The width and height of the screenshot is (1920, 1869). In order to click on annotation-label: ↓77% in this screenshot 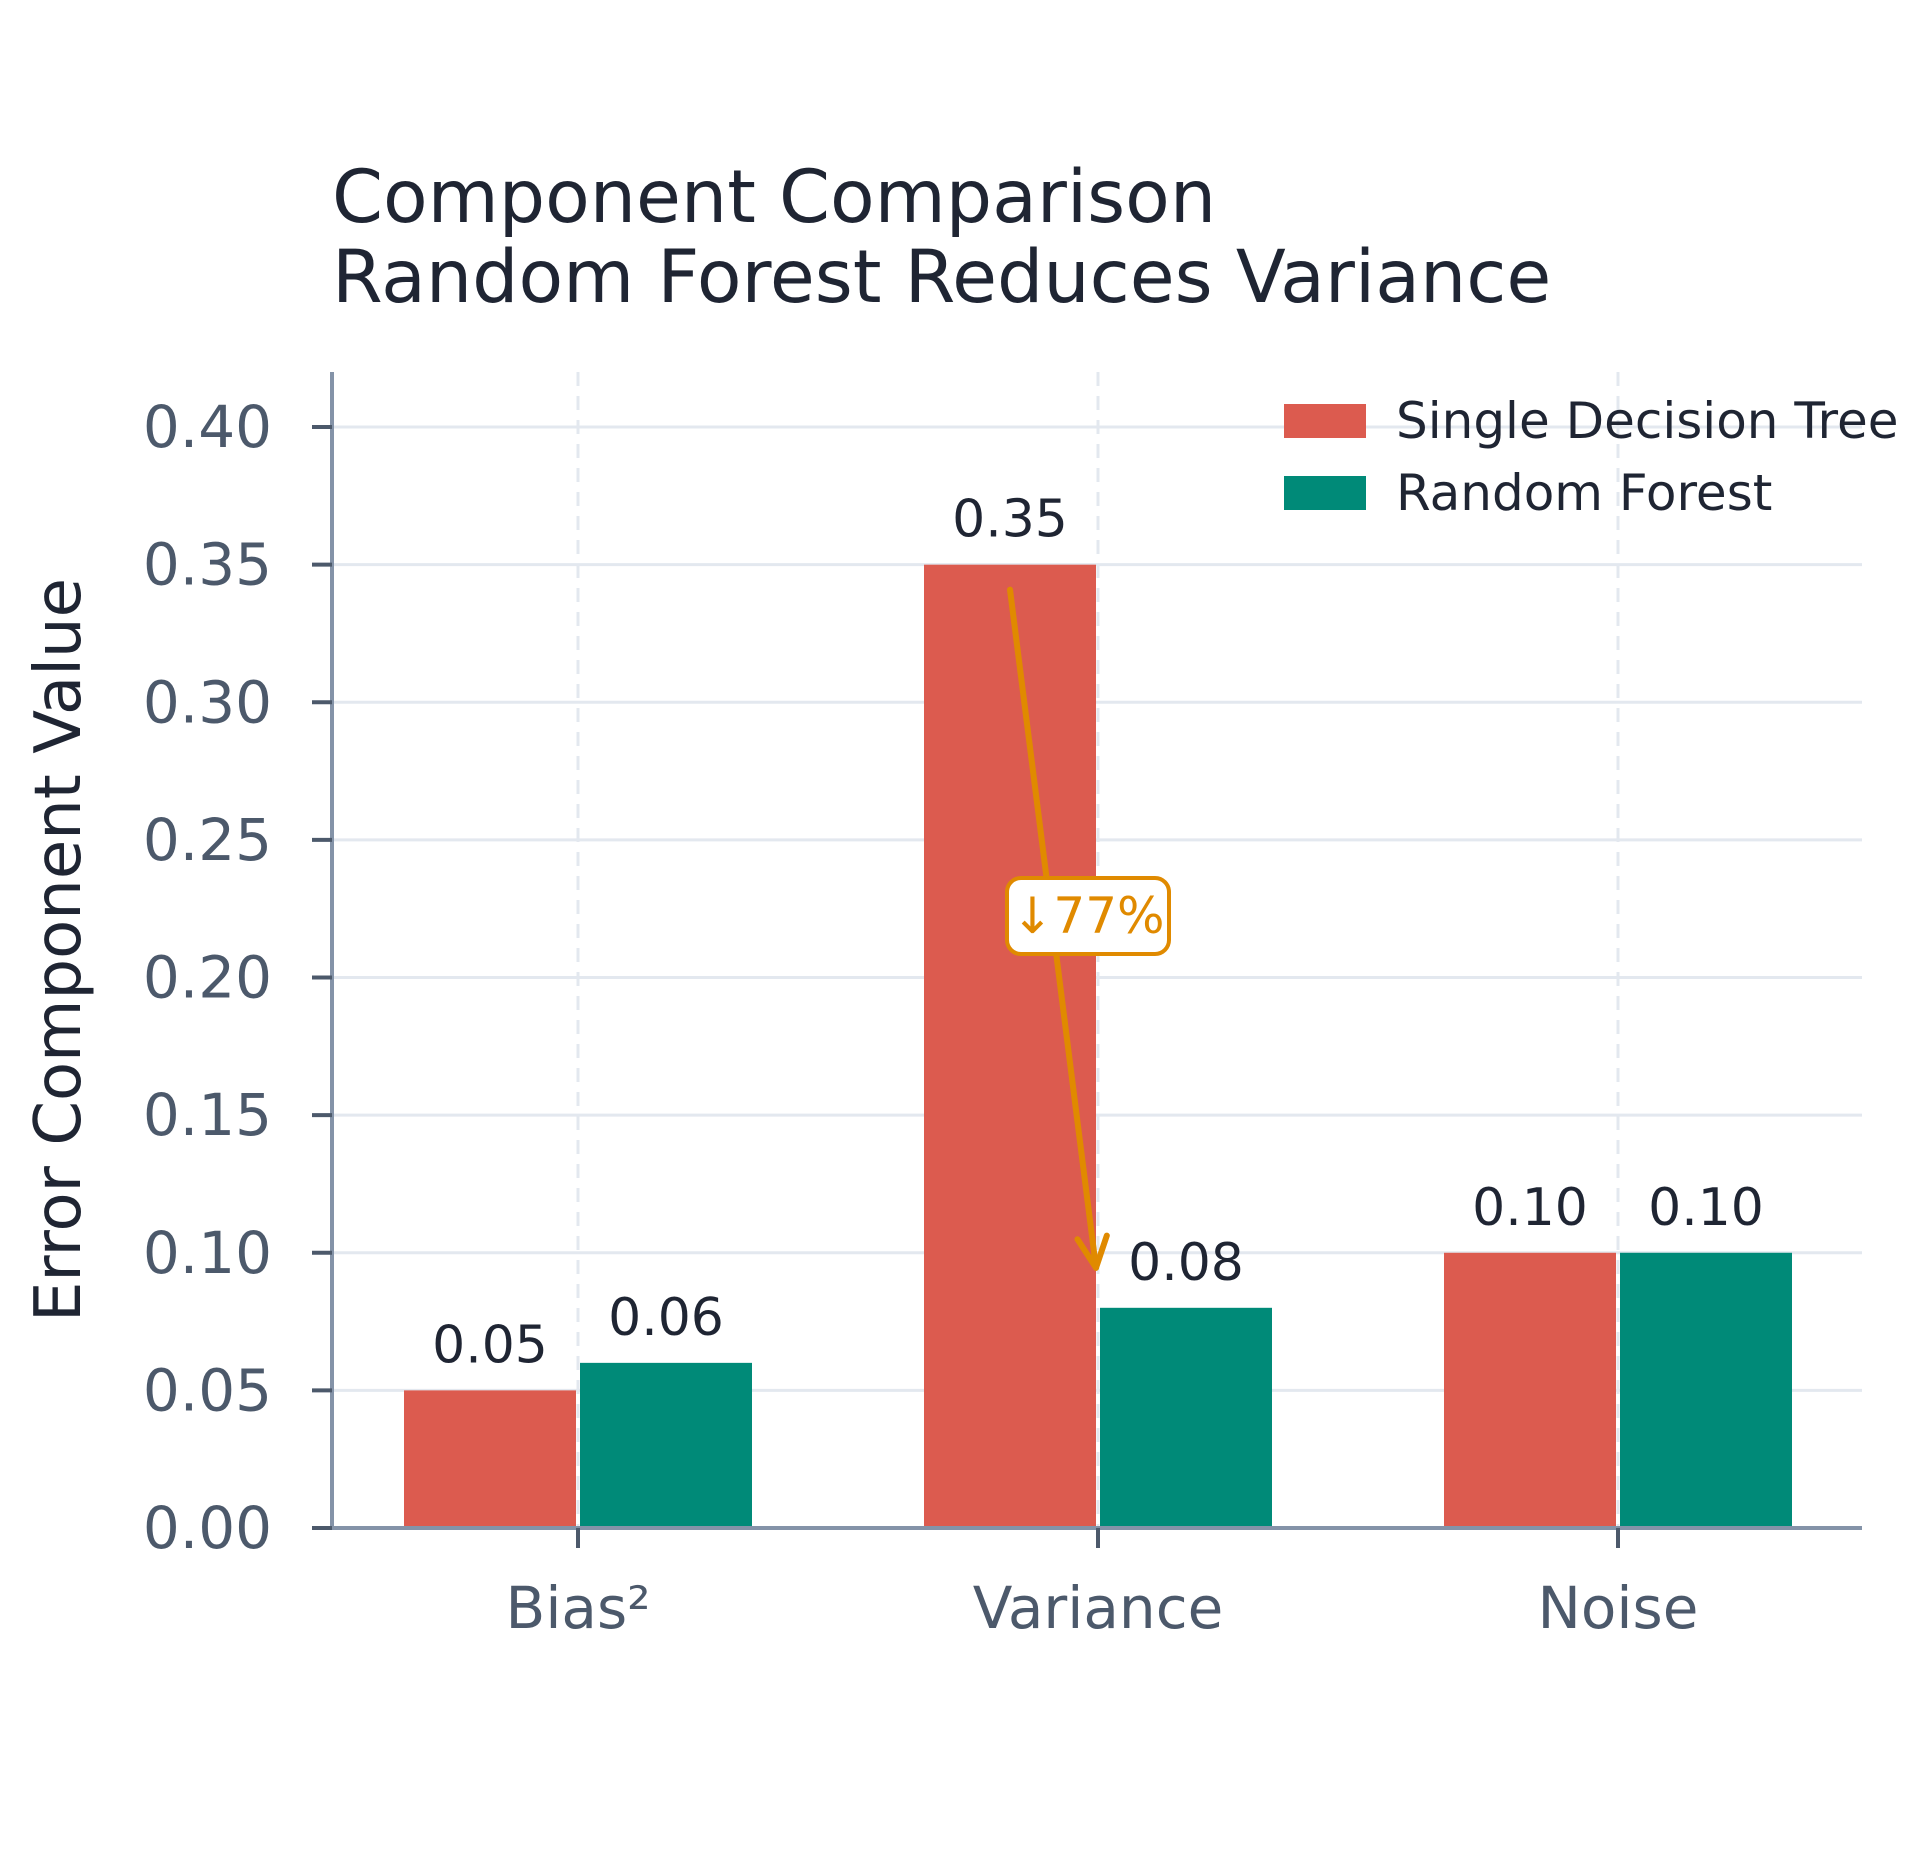, I will do `click(1087, 916)`.